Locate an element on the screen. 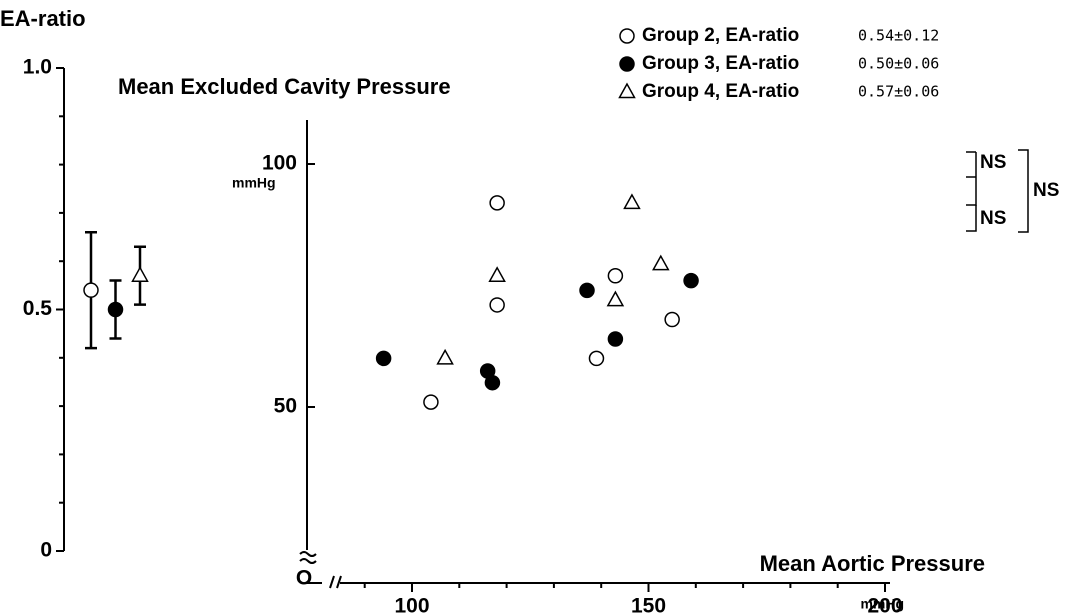 The image size is (1072, 615). x-label: Mean Aortic Pressure is located at coordinates (872, 563).